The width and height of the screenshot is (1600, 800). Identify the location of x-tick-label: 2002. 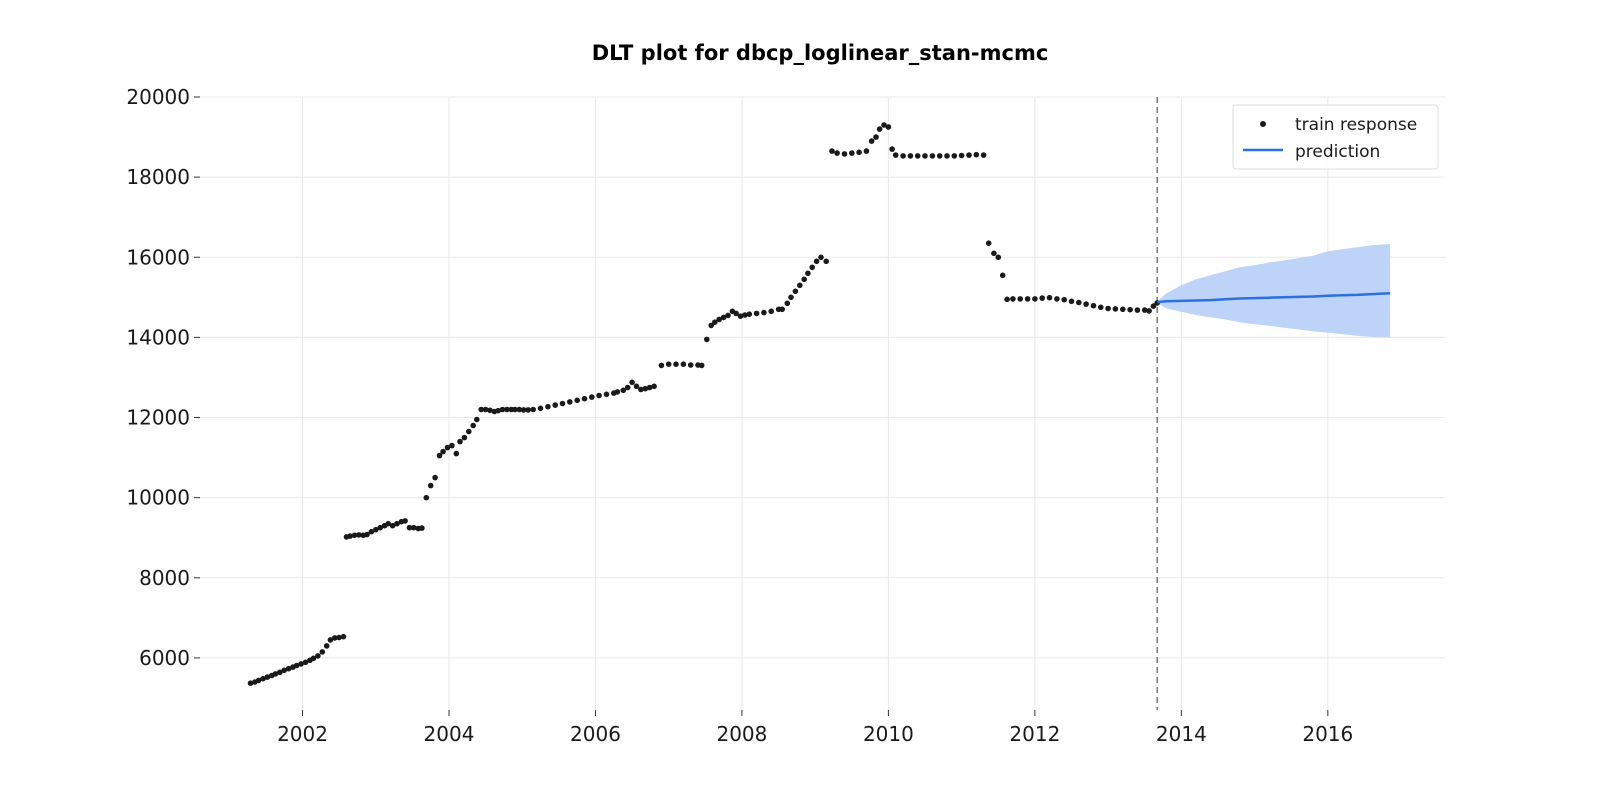
(302, 734).